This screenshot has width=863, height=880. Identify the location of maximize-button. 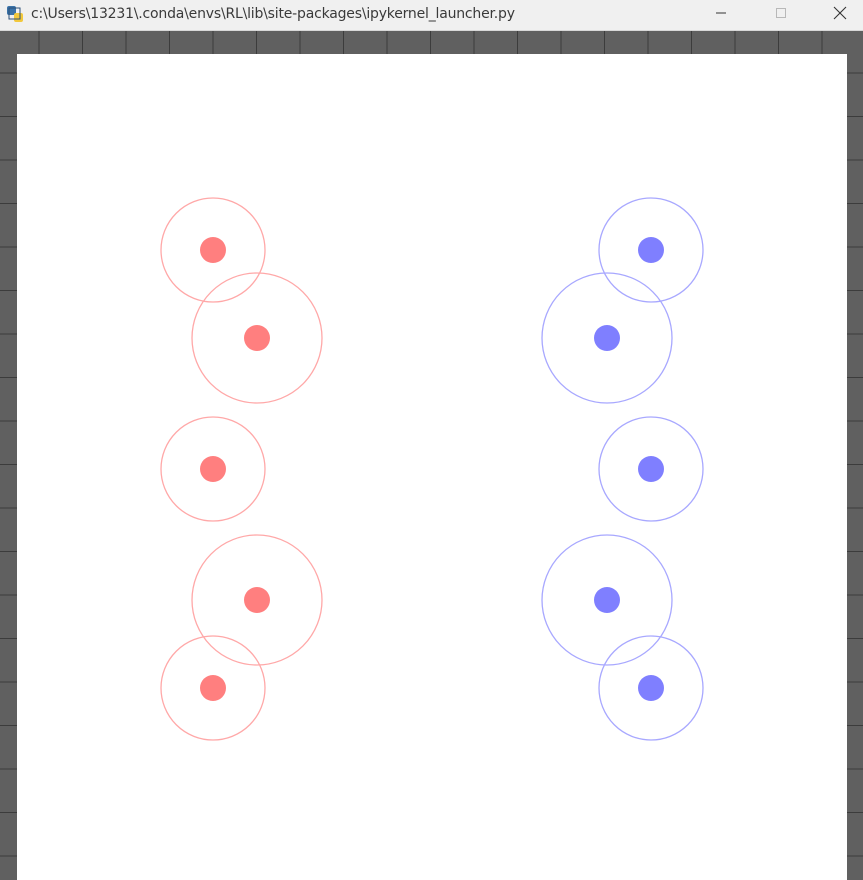
(781, 15).